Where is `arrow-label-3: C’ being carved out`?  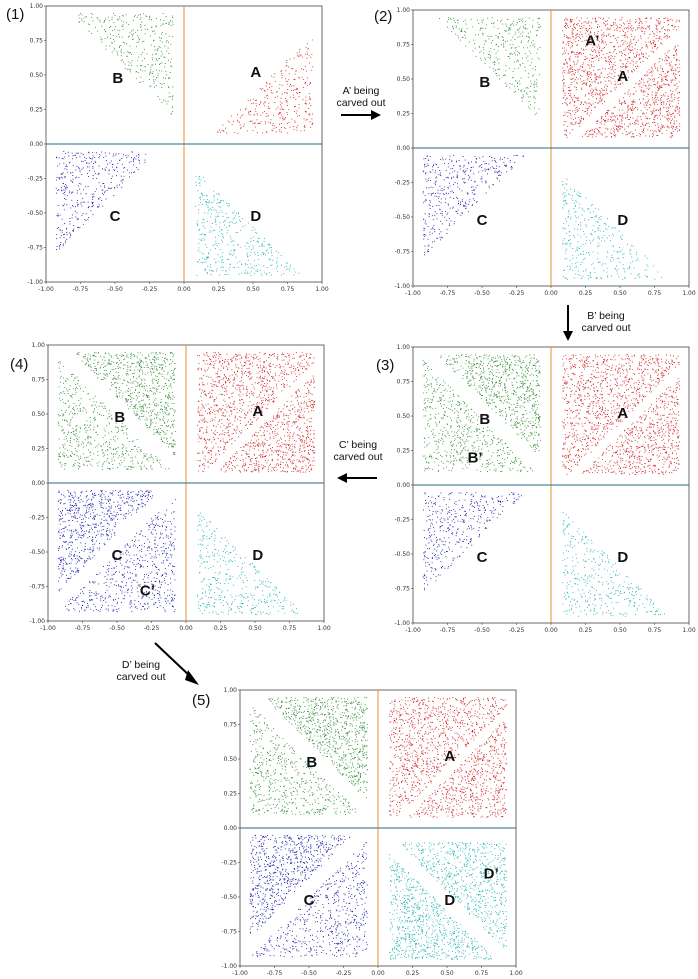 arrow-label-3: C’ being carved out is located at coordinates (358, 451).